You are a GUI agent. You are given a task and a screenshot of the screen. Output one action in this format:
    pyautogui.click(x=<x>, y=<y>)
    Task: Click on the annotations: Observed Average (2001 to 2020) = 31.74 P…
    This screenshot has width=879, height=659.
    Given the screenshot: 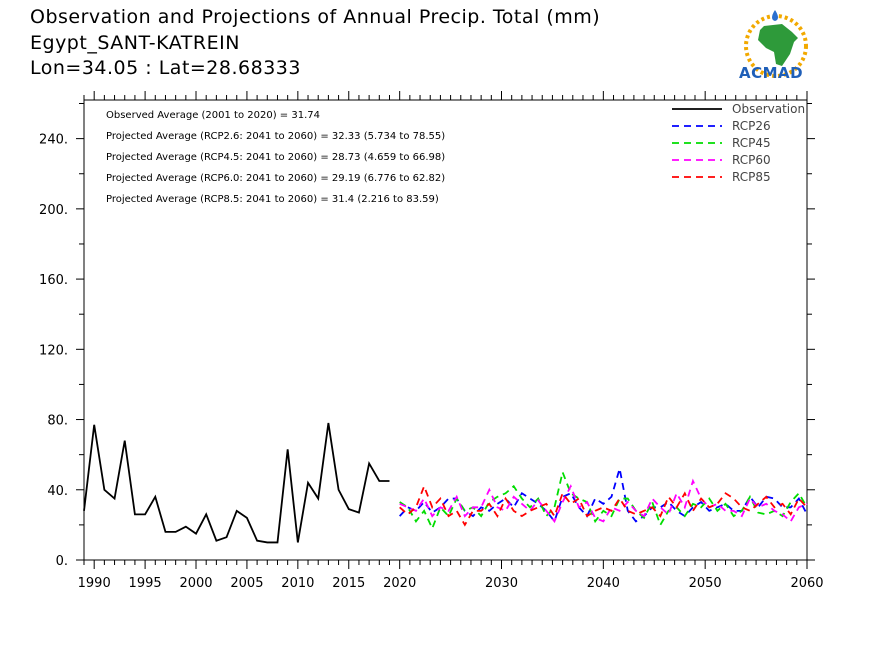 What is the action you would take?
    pyautogui.click(x=275, y=157)
    